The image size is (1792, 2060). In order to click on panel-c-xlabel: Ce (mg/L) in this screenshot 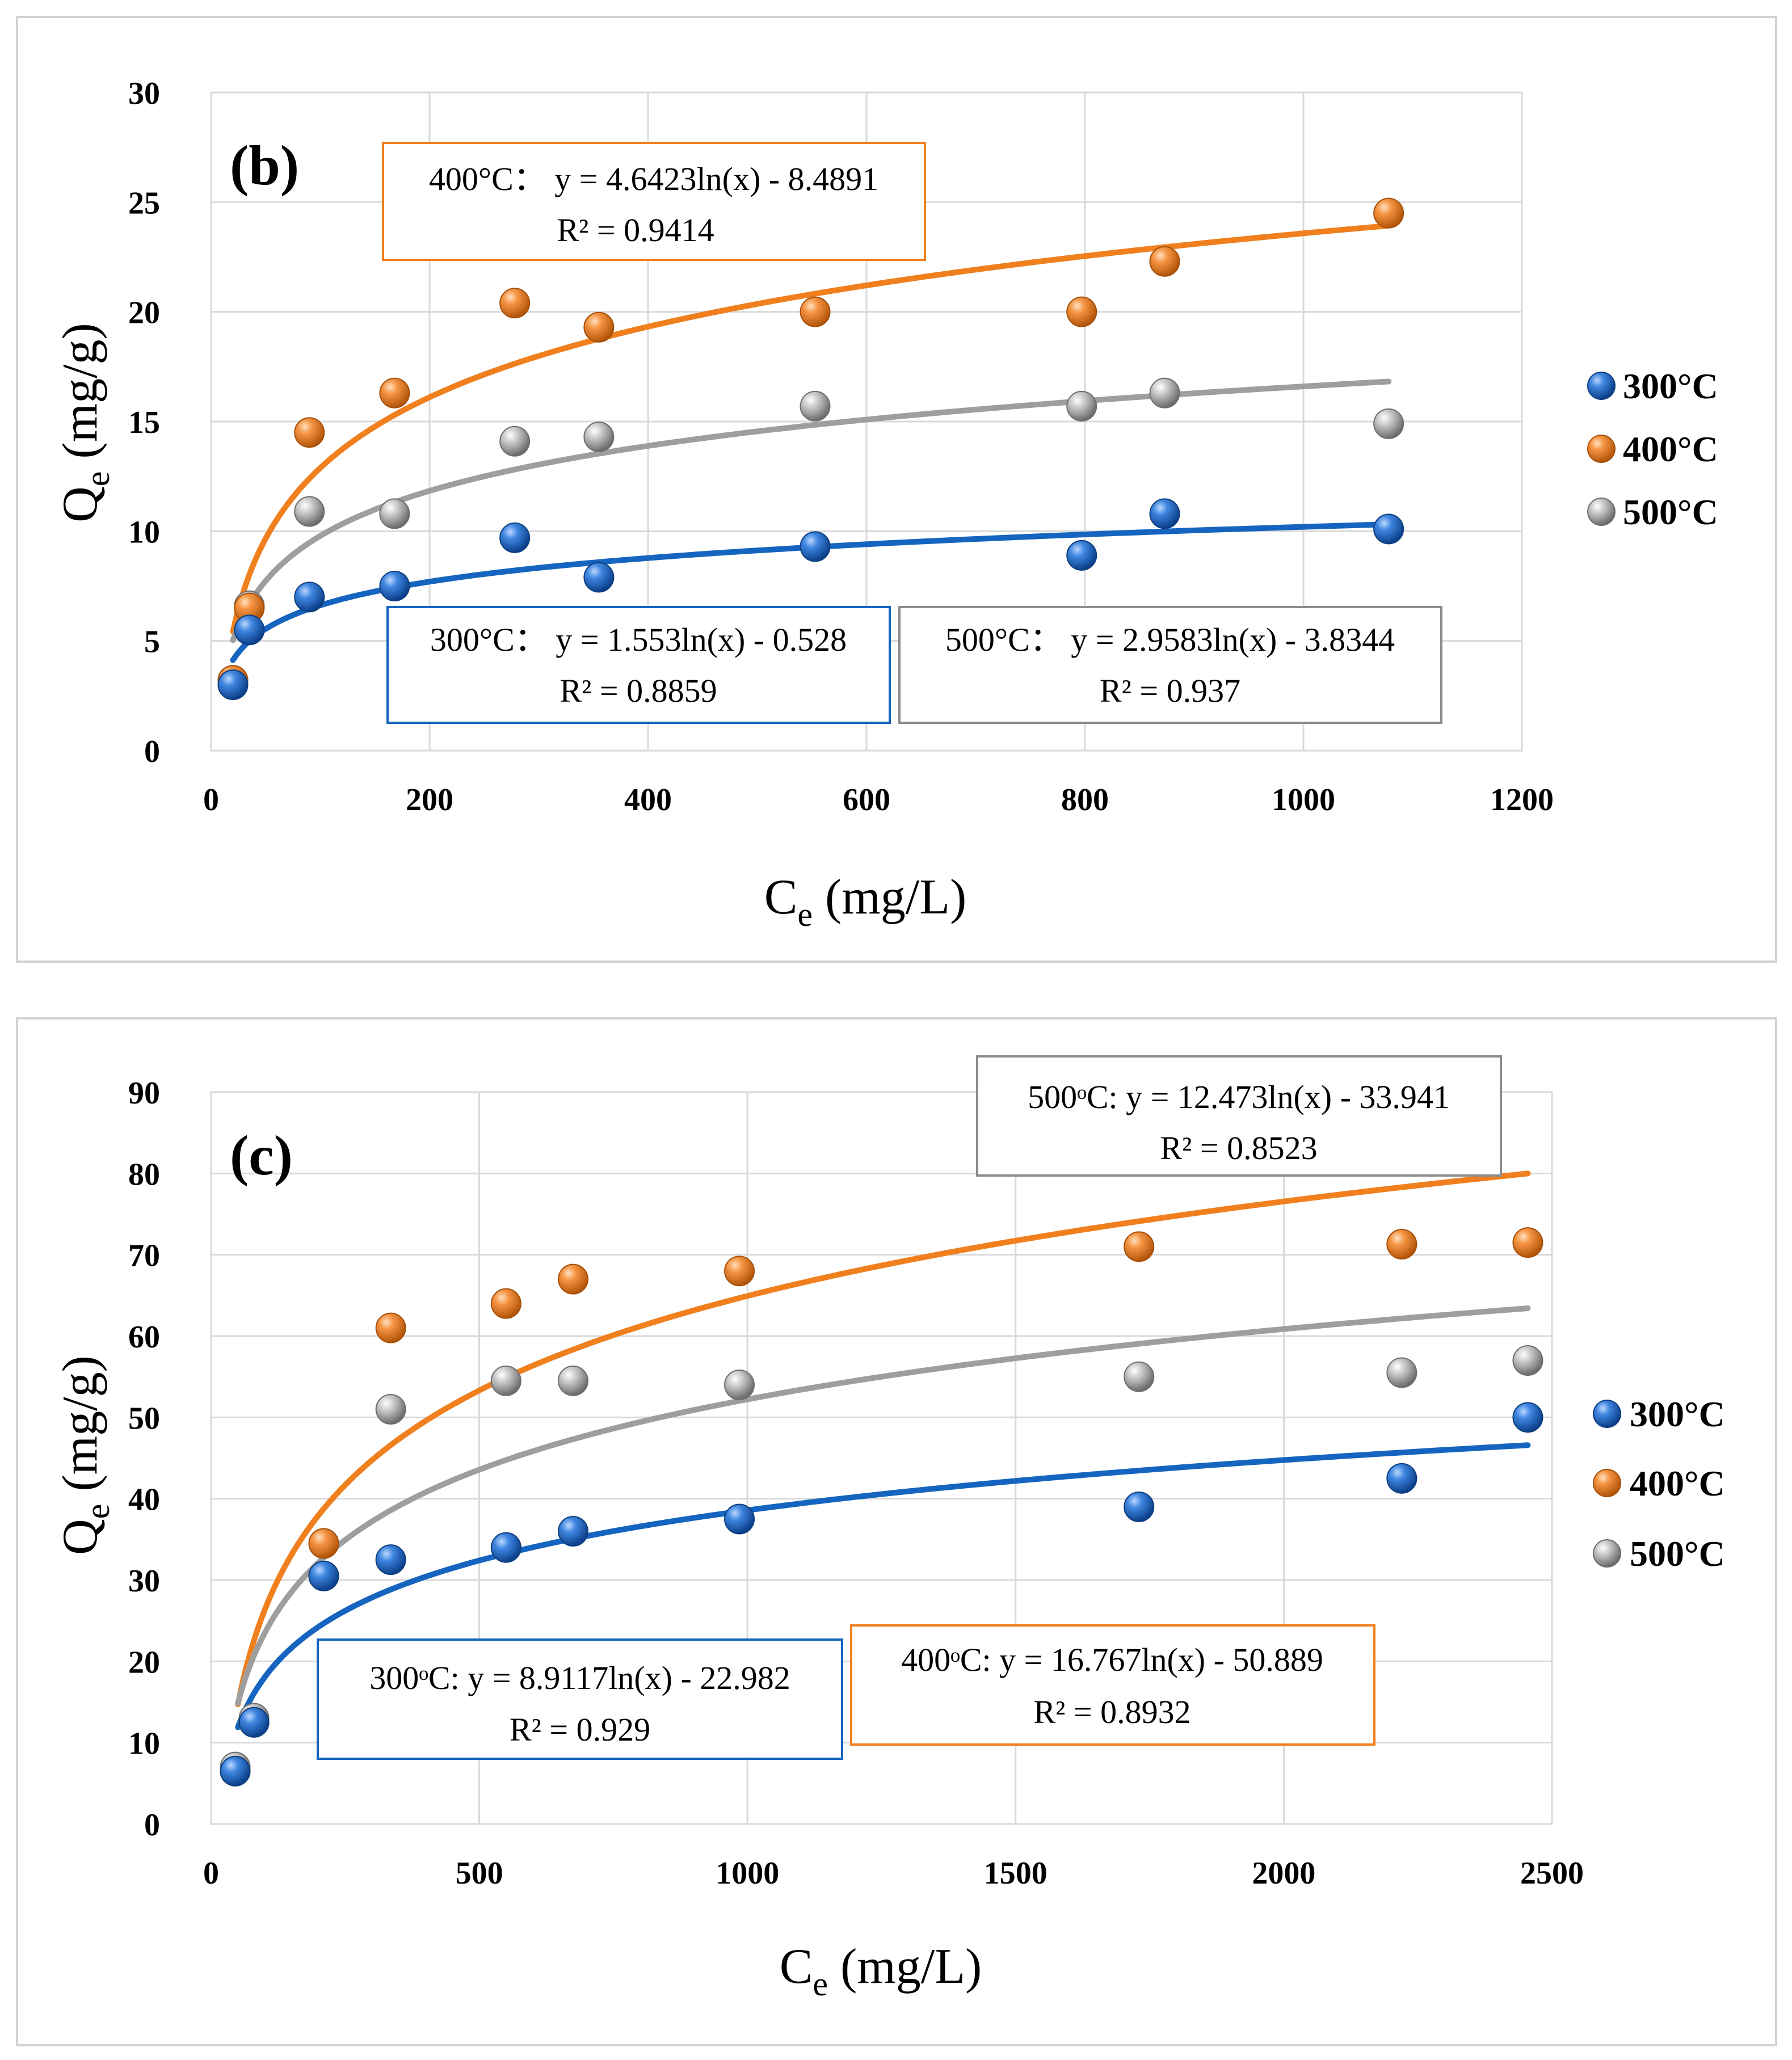, I will do `click(881, 1971)`.